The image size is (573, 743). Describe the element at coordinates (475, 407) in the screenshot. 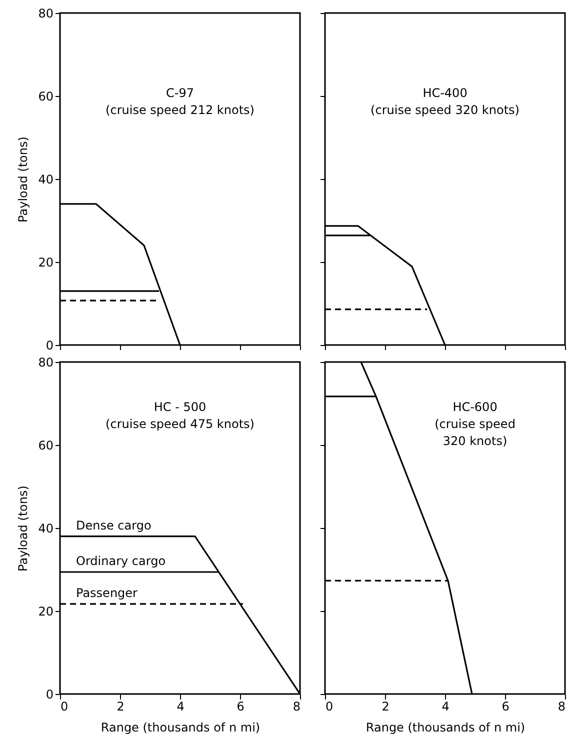

I see `text: HC-600` at that location.